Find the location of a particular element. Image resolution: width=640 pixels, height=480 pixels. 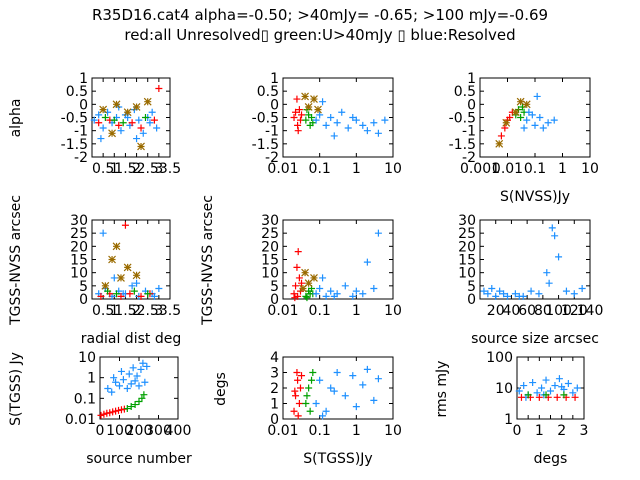

series-red is located at coordinates (112, 412).